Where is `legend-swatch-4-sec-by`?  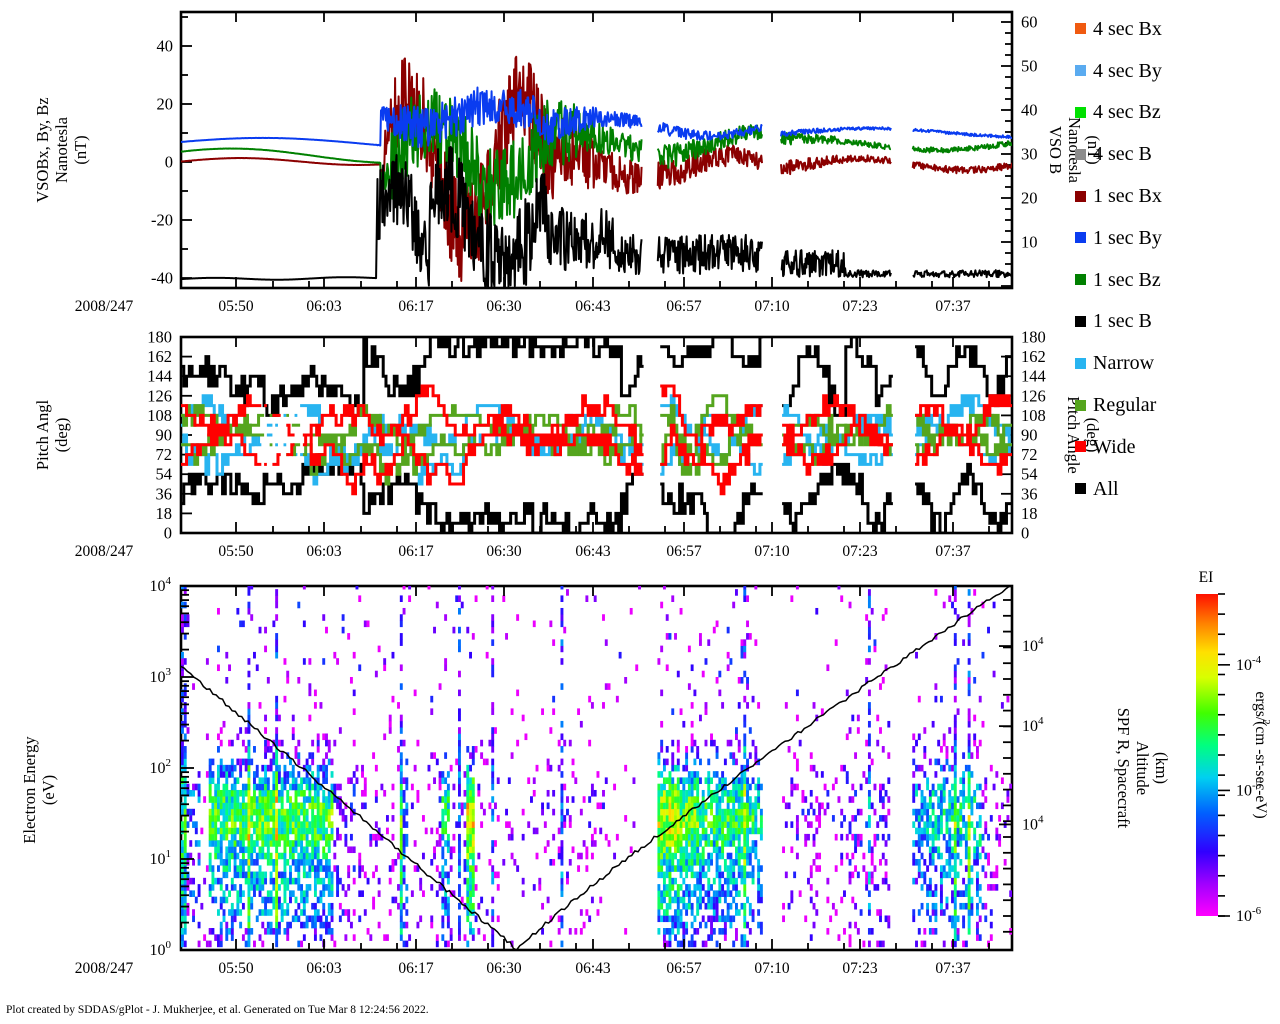 legend-swatch-4-sec-by is located at coordinates (1080, 71).